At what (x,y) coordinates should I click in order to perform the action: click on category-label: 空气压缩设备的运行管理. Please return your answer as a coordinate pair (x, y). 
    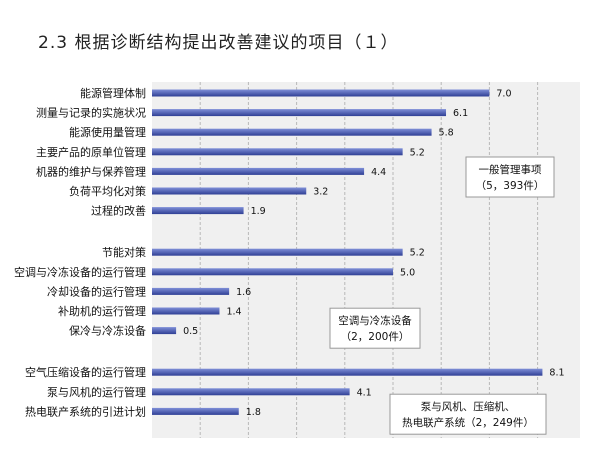
    Looking at the image, I should click on (85, 372).